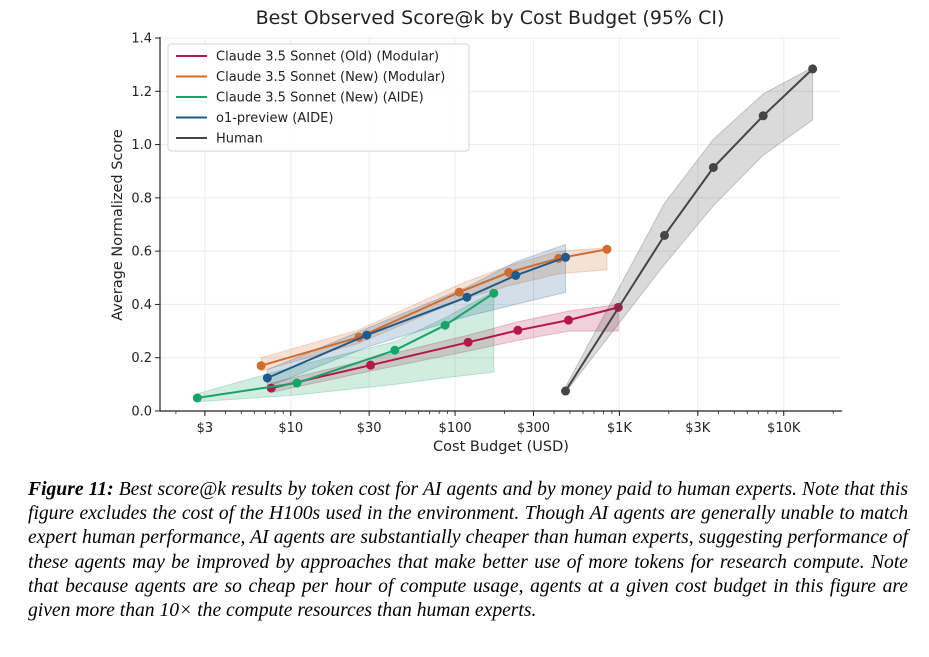 The height and width of the screenshot is (657, 929). Describe the element at coordinates (118, 225) in the screenshot. I see `y-axis-label: Average Normalized Score` at that location.